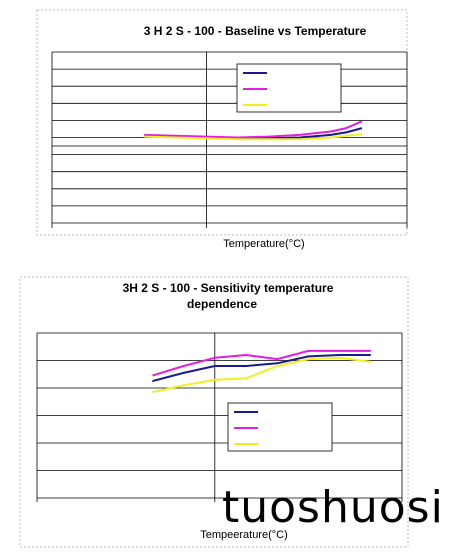  What do you see at coordinates (228, 288) in the screenshot?
I see `chart-title-line1: 3H 2 S - 100 - Sensitivity temperature` at bounding box center [228, 288].